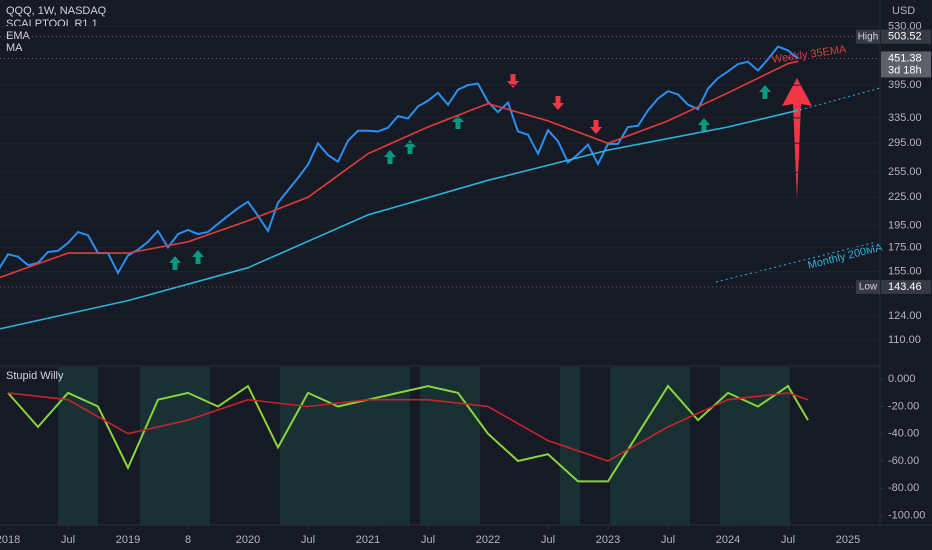 The height and width of the screenshot is (550, 932). I want to click on x-tick-label: 2025, so click(848, 540).